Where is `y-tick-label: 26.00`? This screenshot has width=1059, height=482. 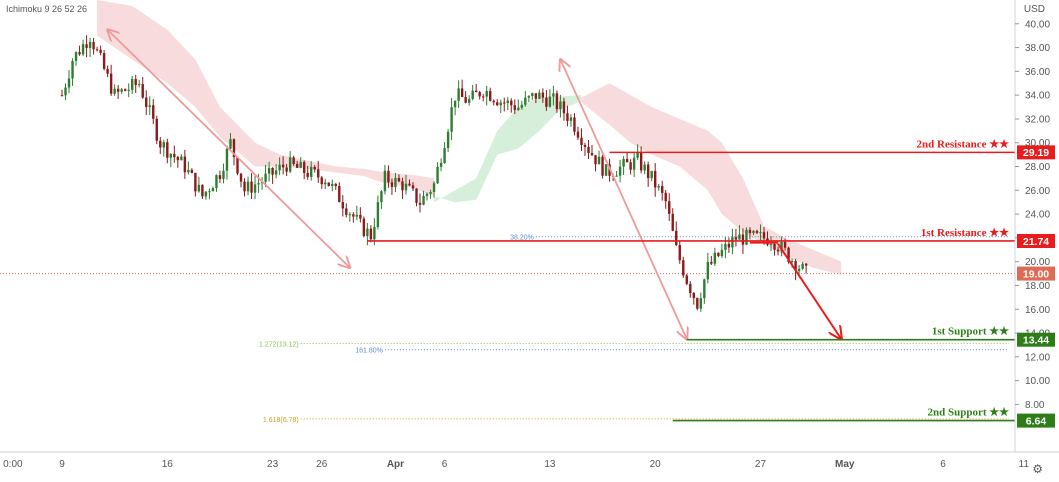 y-tick-label: 26.00 is located at coordinates (1037, 191).